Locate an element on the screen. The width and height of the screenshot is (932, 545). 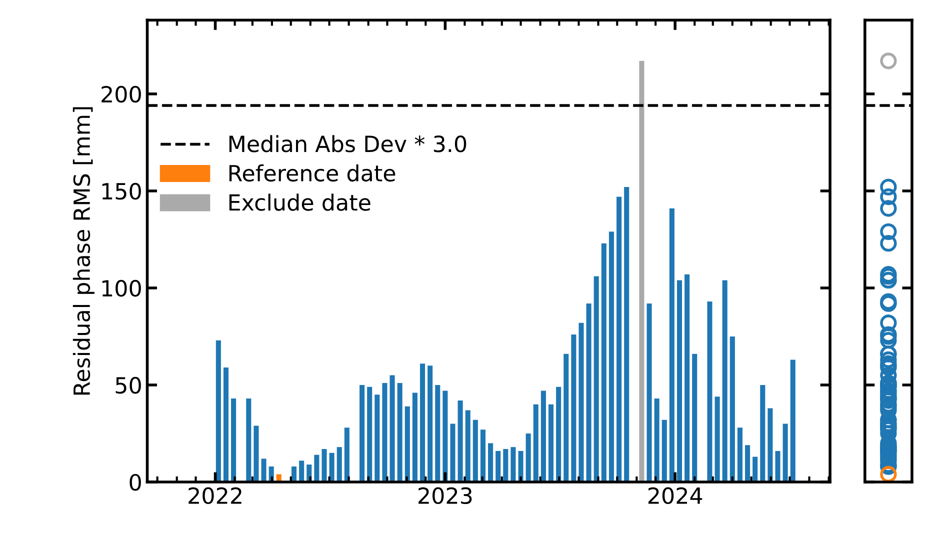
y-tick-label: 200 is located at coordinates (121, 94).